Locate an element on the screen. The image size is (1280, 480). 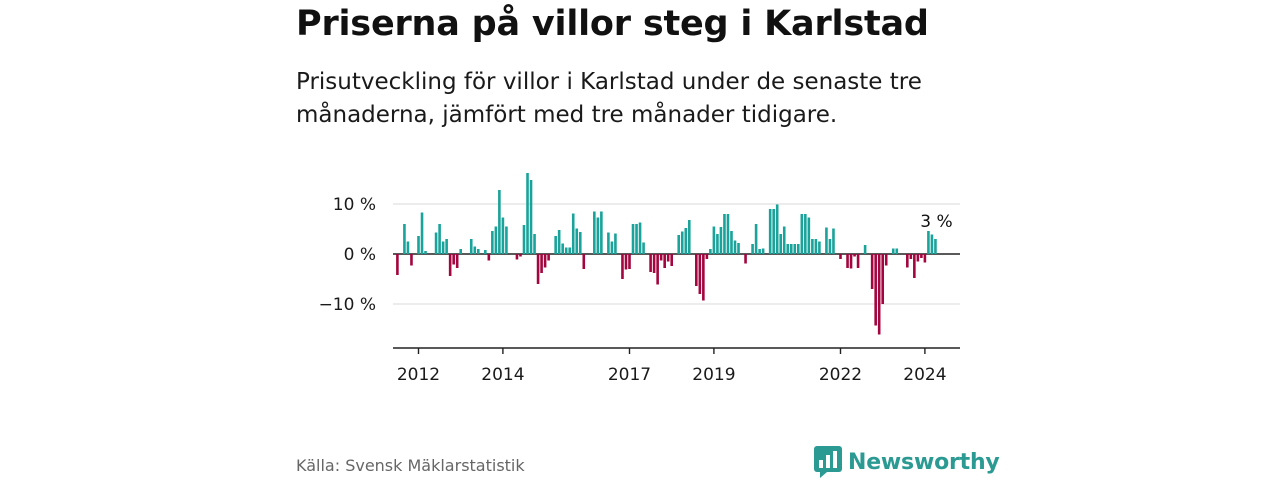
x-tick-label: 2019 is located at coordinates (713, 375).